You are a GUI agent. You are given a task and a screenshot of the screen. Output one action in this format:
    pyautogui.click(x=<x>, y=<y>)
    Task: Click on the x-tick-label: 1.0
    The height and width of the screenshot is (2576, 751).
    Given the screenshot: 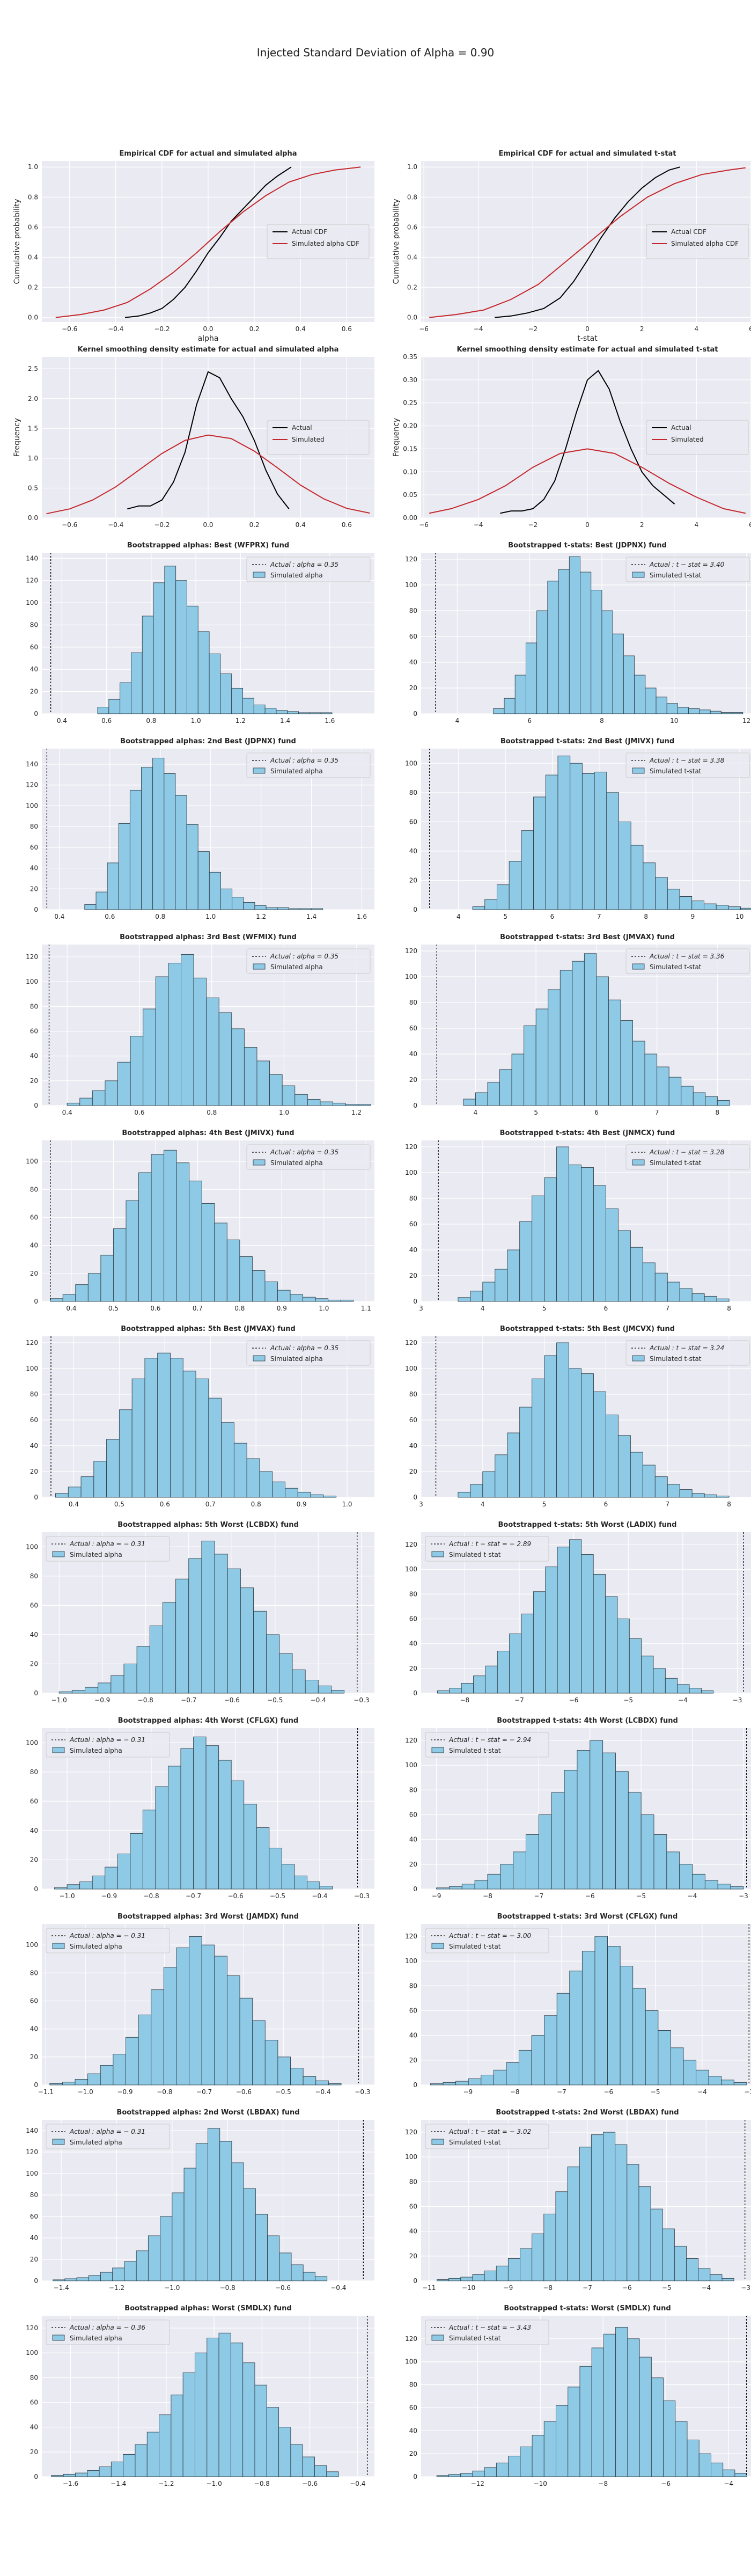 What is the action you would take?
    pyautogui.click(x=347, y=1504)
    